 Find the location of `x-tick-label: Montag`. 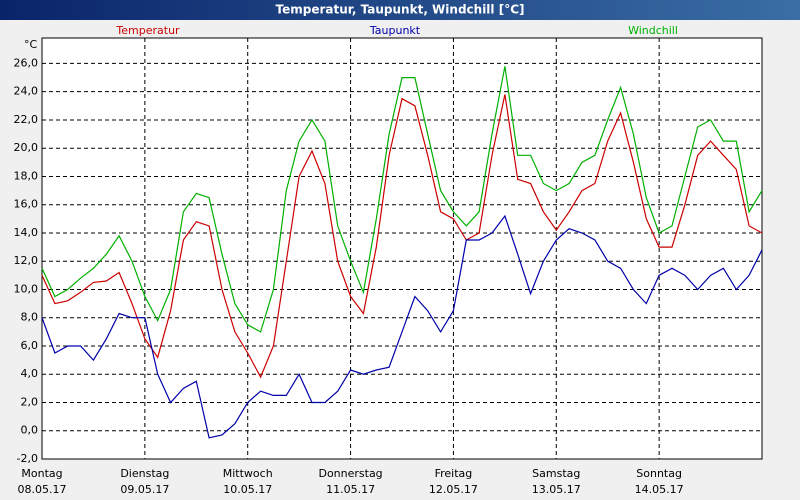

x-tick-label: Montag is located at coordinates (41, 473).